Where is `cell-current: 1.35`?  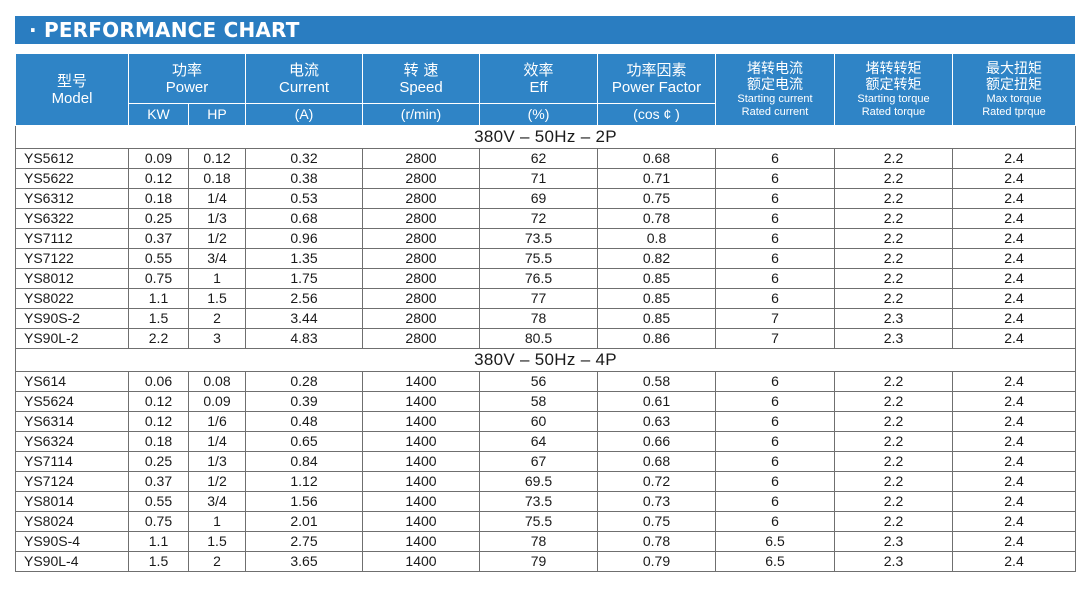 cell-current: 1.35 is located at coordinates (304, 258).